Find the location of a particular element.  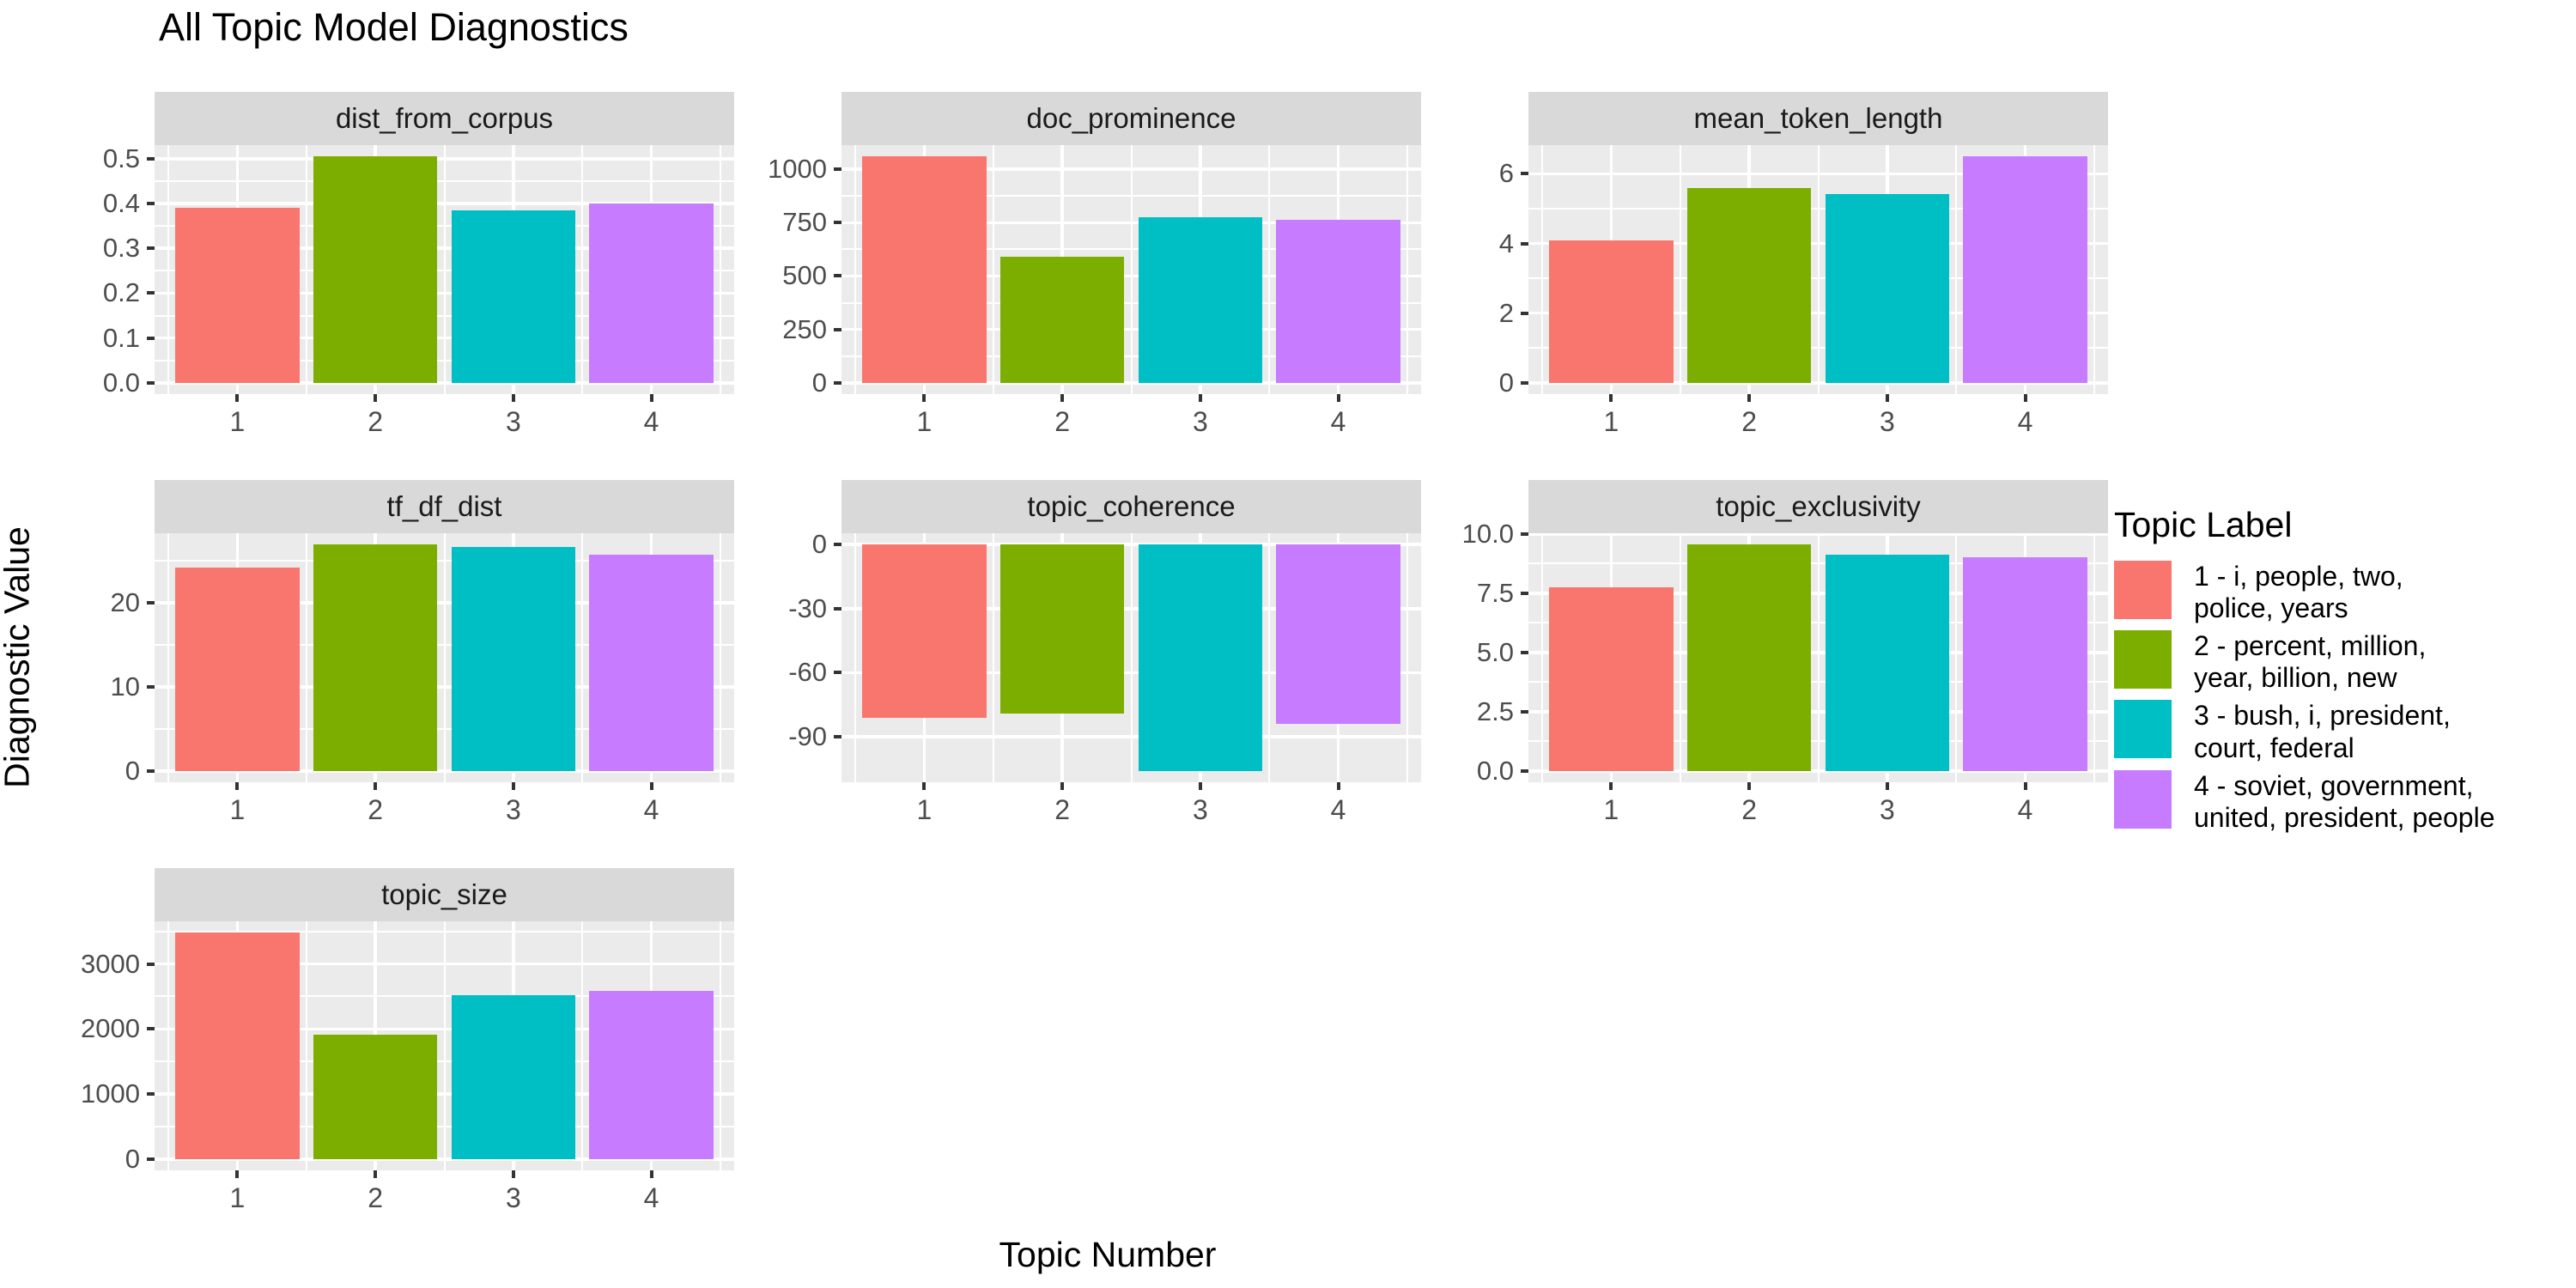

facet-strip: dist_from_corpus is located at coordinates (444, 118).